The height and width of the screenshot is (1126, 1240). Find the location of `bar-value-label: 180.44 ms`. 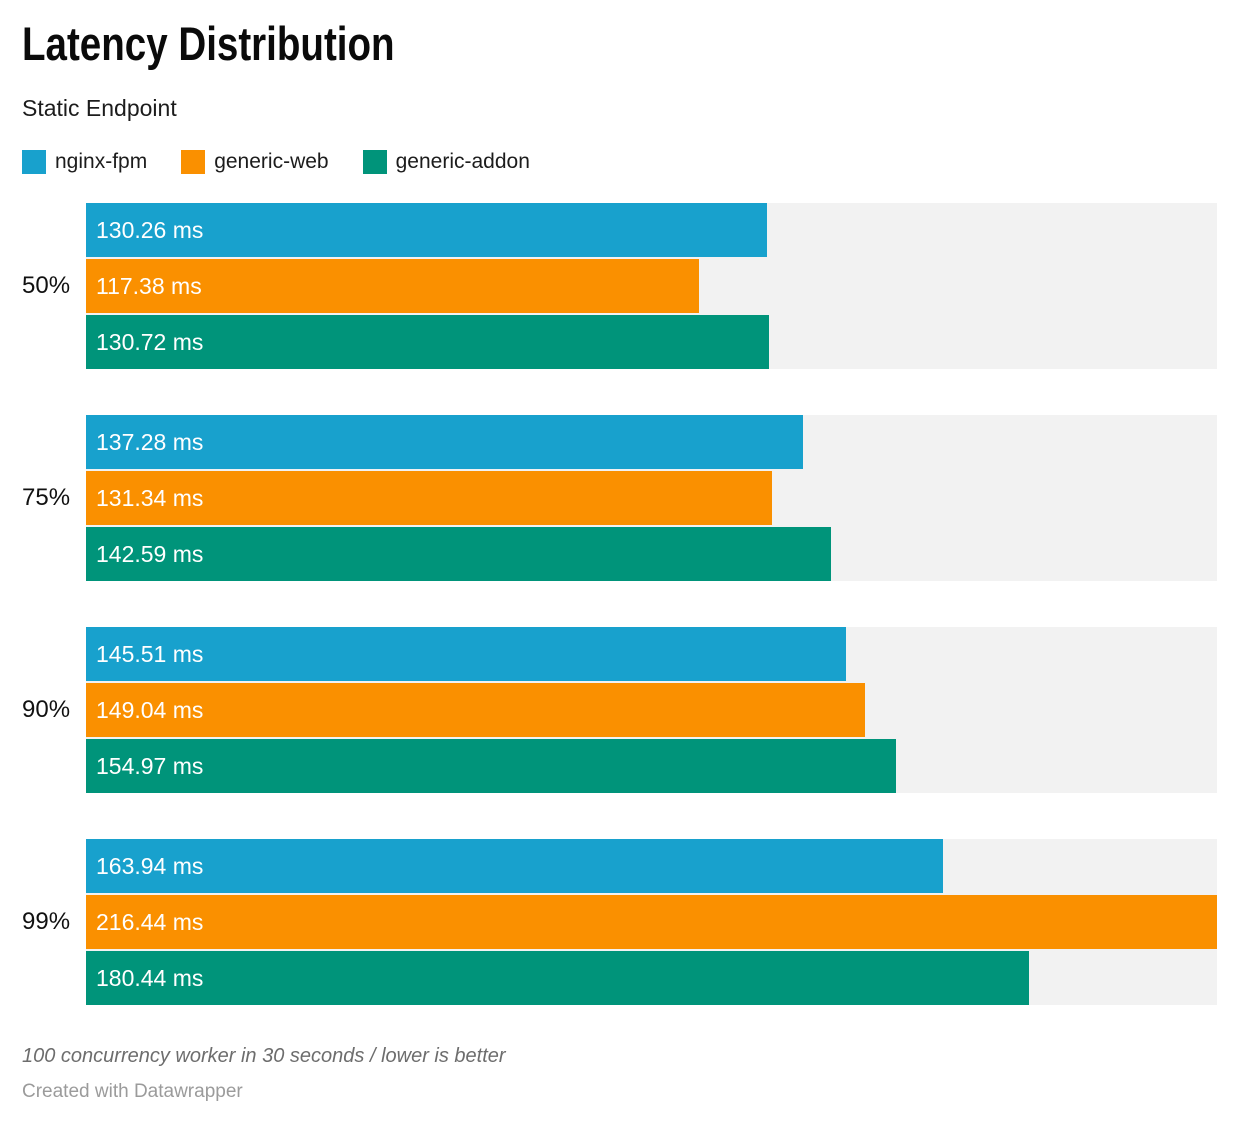

bar-value-label: 180.44 ms is located at coordinates (150, 977).